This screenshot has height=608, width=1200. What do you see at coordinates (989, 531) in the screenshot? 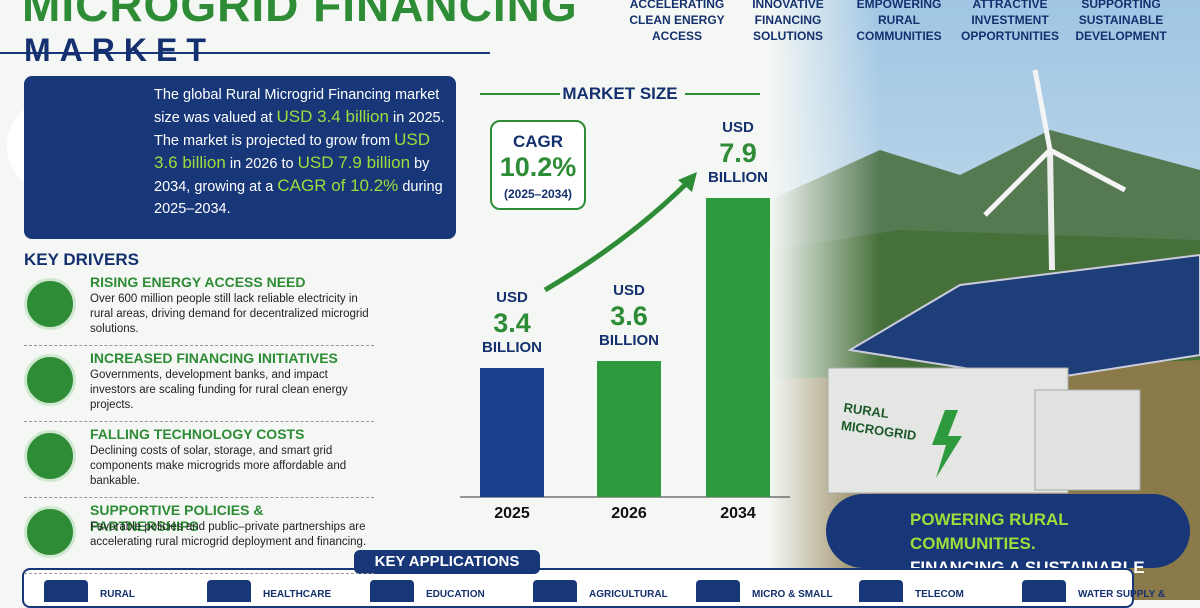
I see `banner-line: POWERING RURAL COMMUNITIES.` at bounding box center [989, 531].